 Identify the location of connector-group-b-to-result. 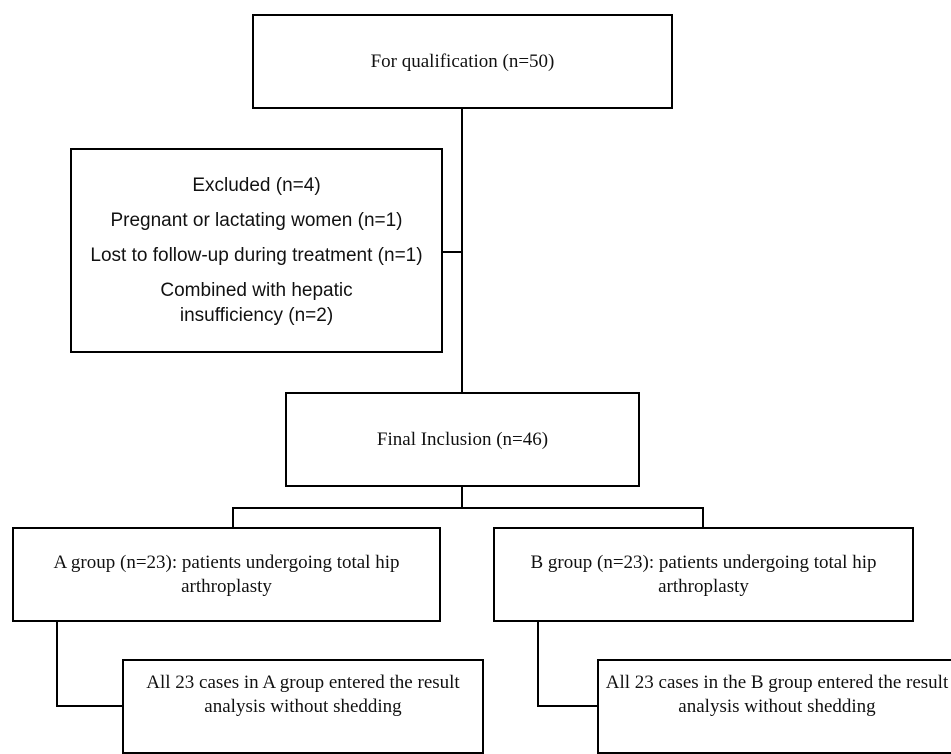
(567, 706).